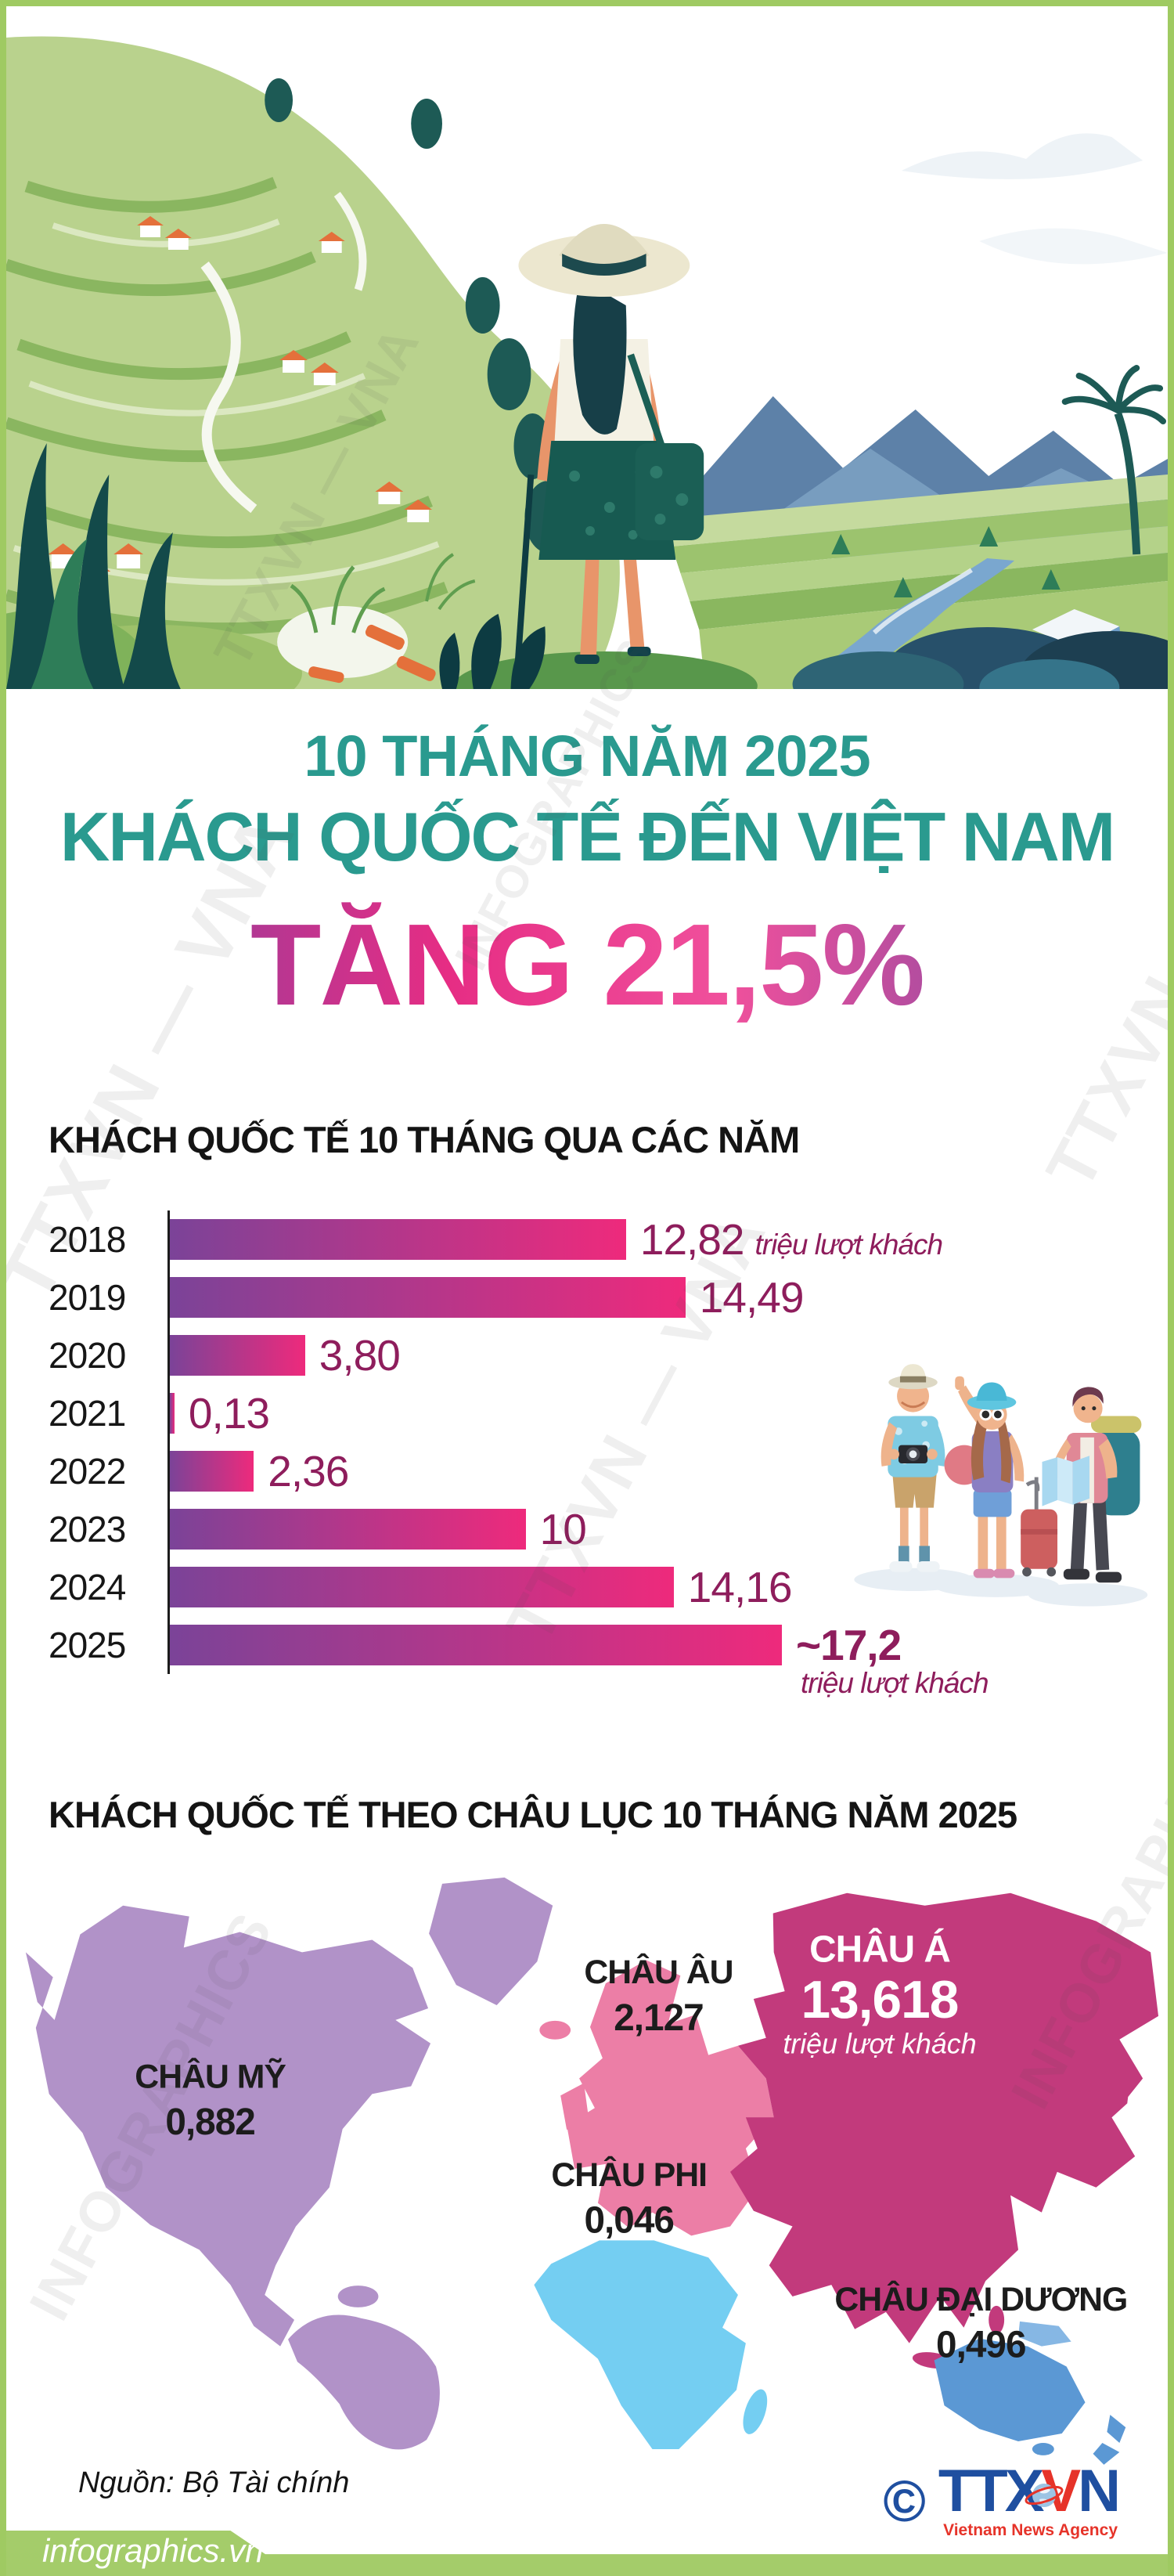  What do you see at coordinates (629, 2175) in the screenshot?
I see `continent-label-africa: CHÂU PHI` at bounding box center [629, 2175].